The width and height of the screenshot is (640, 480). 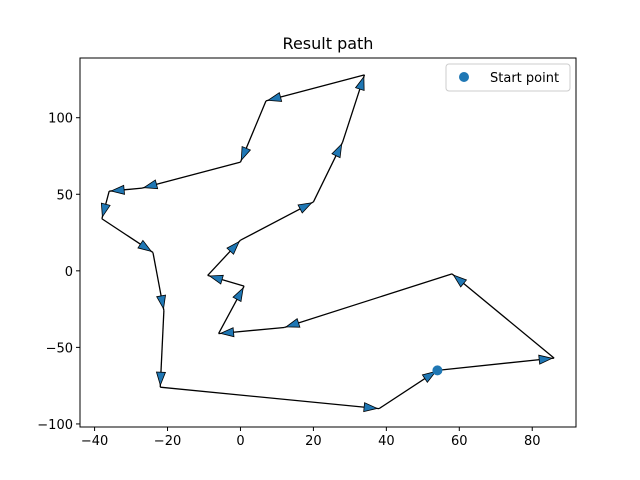 I want to click on x-tick-label: 60, so click(x=459, y=441).